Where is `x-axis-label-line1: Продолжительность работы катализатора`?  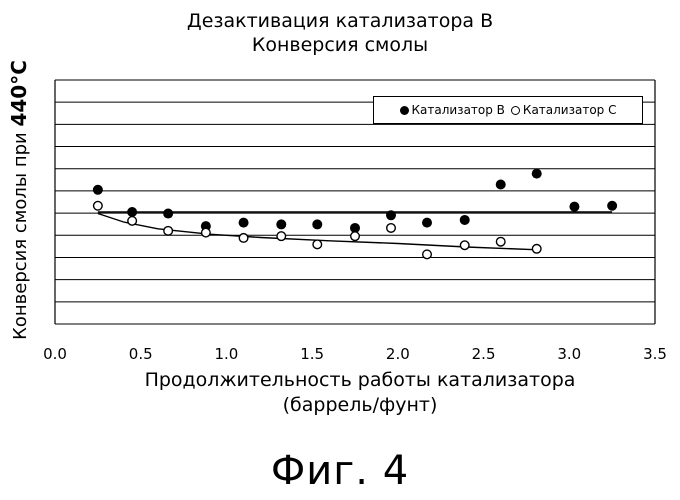 x-axis-label-line1: Продолжительность работы катализатора is located at coordinates (360, 380).